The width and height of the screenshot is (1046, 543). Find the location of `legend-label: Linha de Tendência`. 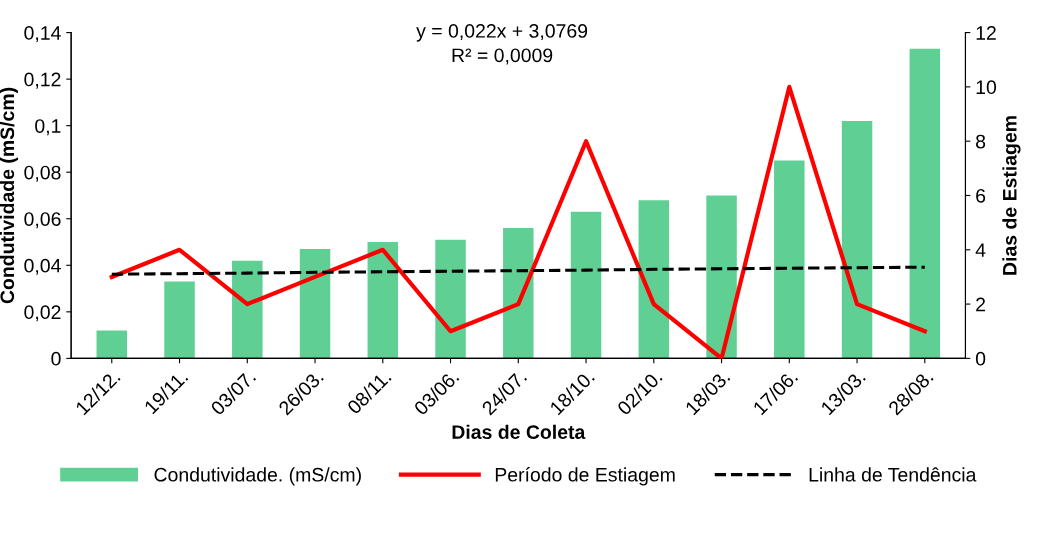

legend-label: Linha de Tendência is located at coordinates (893, 474).